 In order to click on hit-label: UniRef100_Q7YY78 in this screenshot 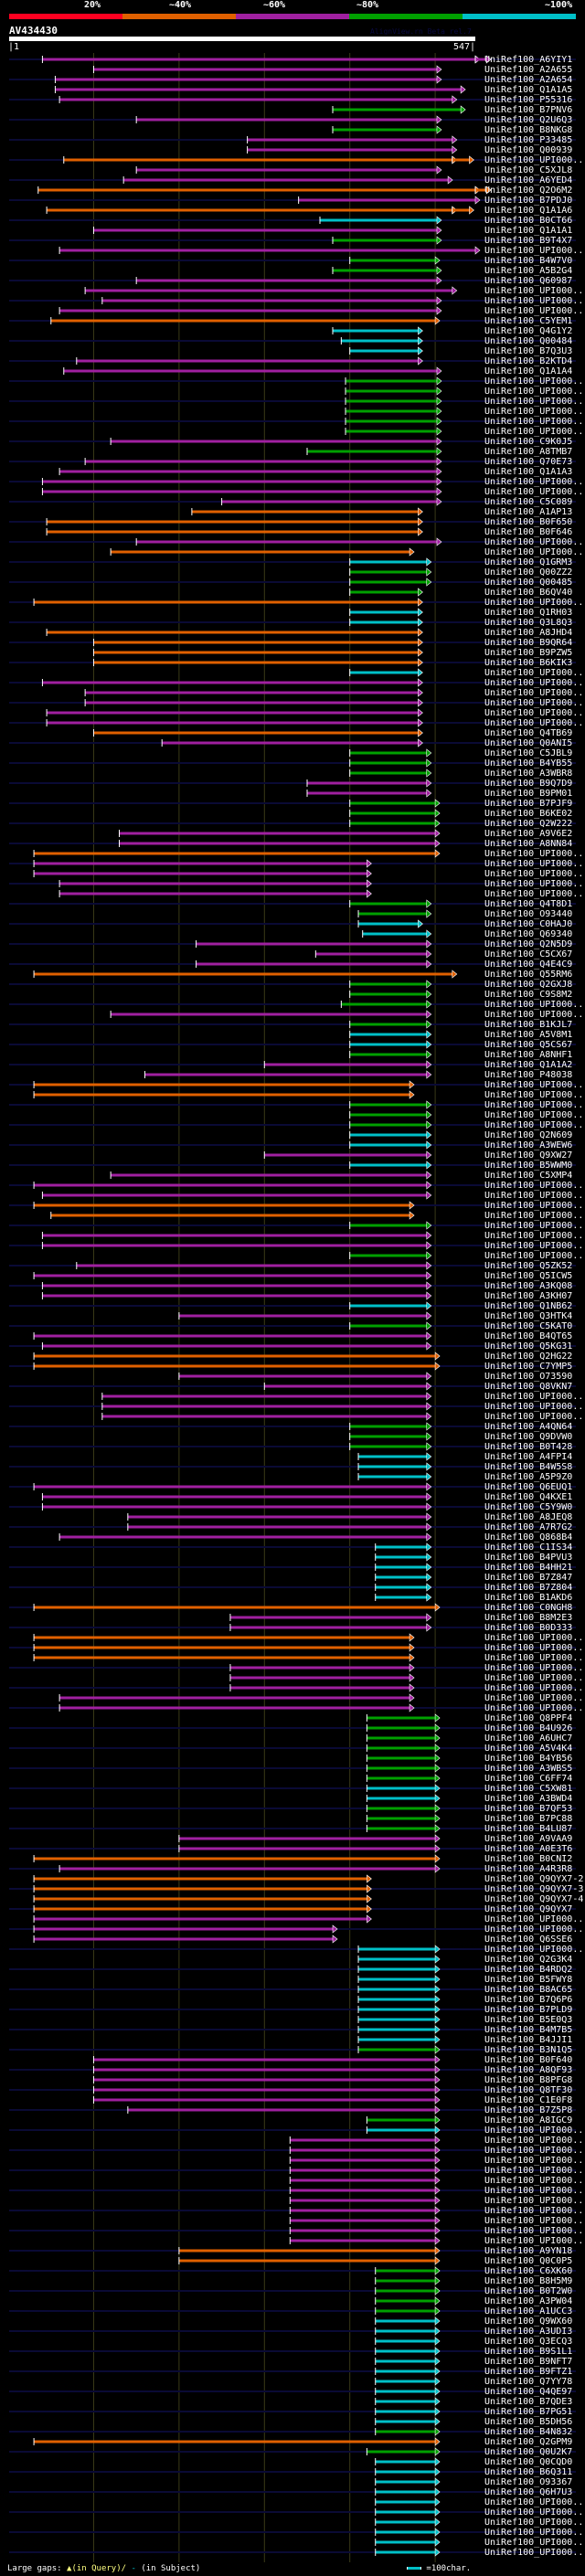, I will do `click(529, 2382)`.